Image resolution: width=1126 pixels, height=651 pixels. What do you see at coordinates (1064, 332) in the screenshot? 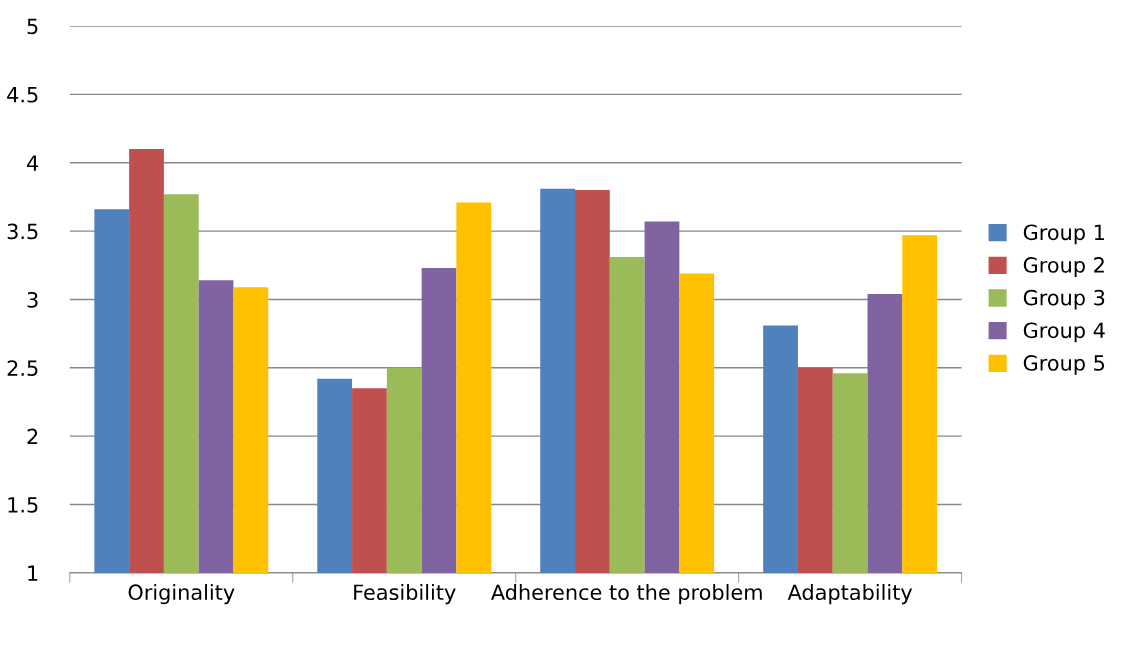
I see `legend-label: Group 4` at bounding box center [1064, 332].